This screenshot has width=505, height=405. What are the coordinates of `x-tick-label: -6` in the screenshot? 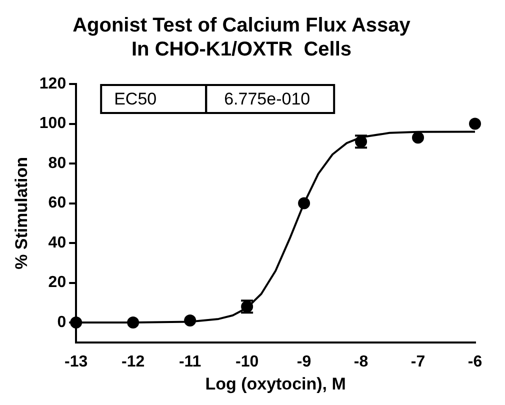 It's located at (475, 361).